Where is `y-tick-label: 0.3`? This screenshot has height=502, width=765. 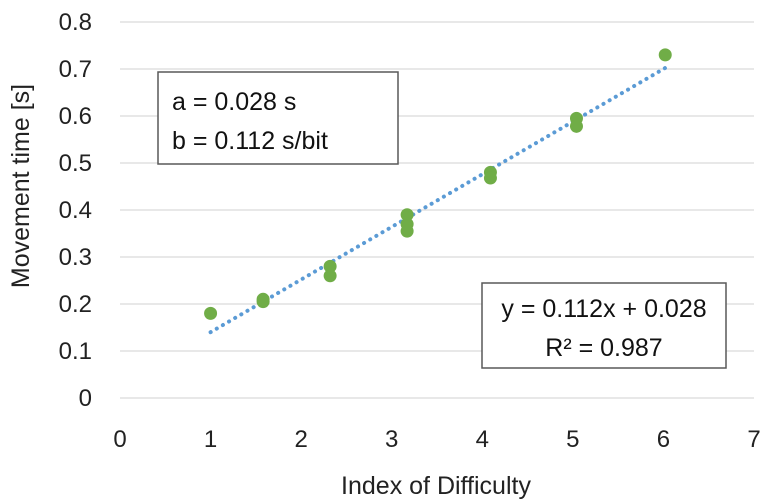
y-tick-label: 0.3 is located at coordinates (75, 257).